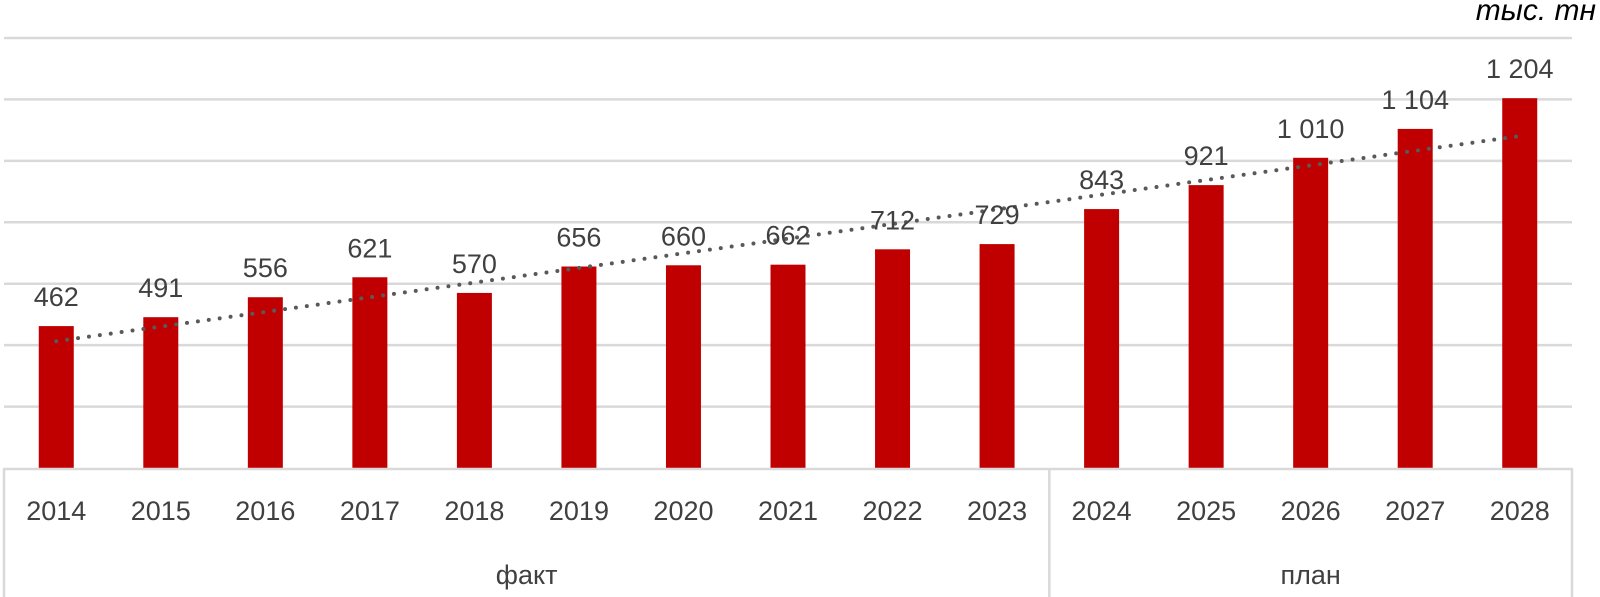 This screenshot has height=597, width=1600. What do you see at coordinates (578, 238) in the screenshot?
I see `data-label-2019: 656` at bounding box center [578, 238].